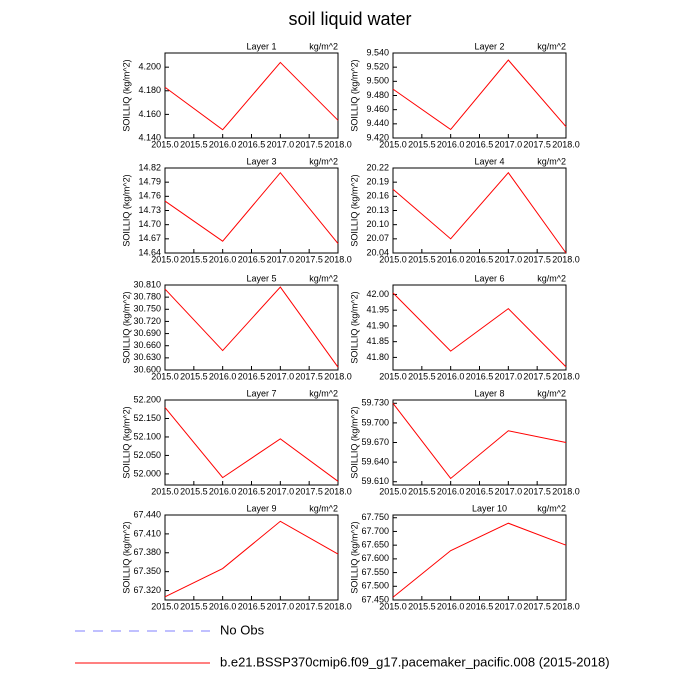 The height and width of the screenshot is (700, 700). Describe the element at coordinates (147, 533) in the screenshot. I see `y-tick-label: 67.410` at that location.